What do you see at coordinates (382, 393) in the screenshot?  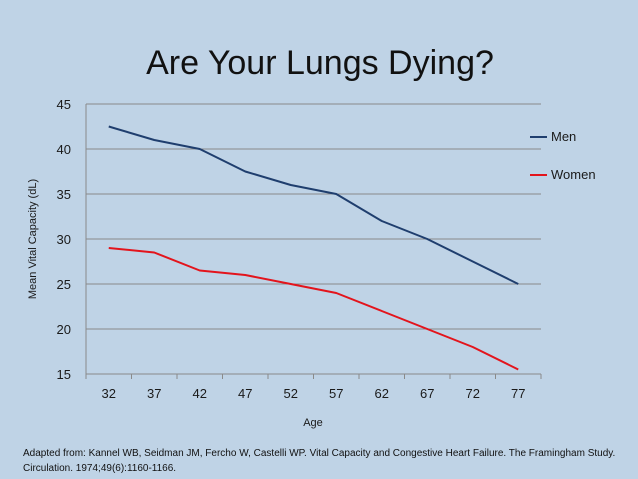 I see `x-tick-label: 62` at bounding box center [382, 393].